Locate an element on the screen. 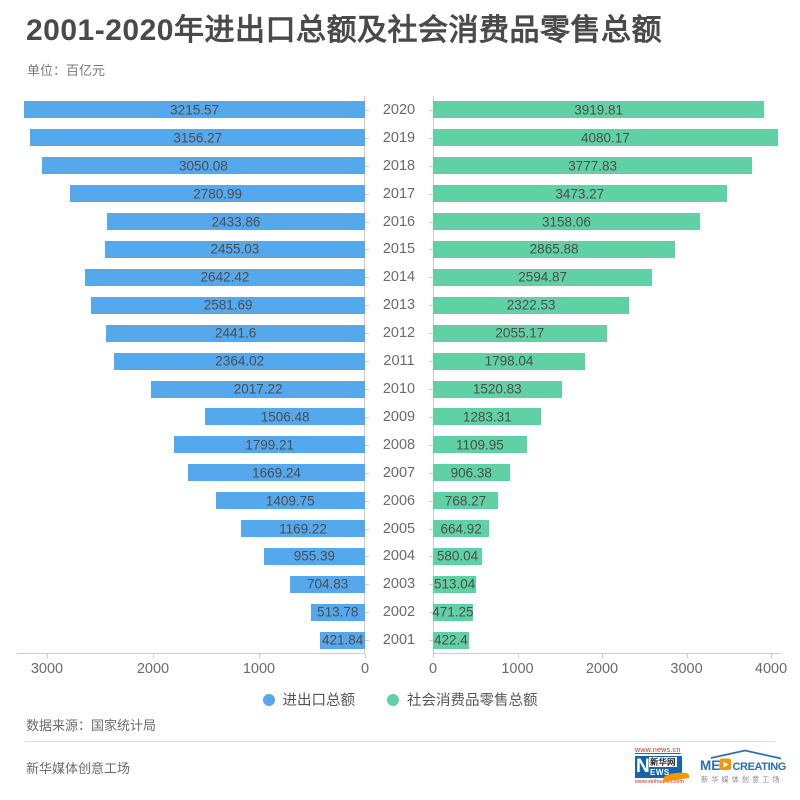 The width and height of the screenshot is (800, 800). year-label: 2006 is located at coordinates (399, 501).